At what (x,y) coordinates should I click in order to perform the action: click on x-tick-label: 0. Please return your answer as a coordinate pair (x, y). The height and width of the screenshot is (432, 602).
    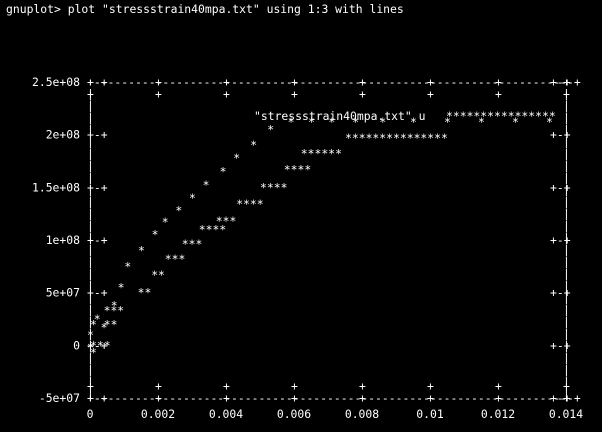
    Looking at the image, I should click on (90, 414).